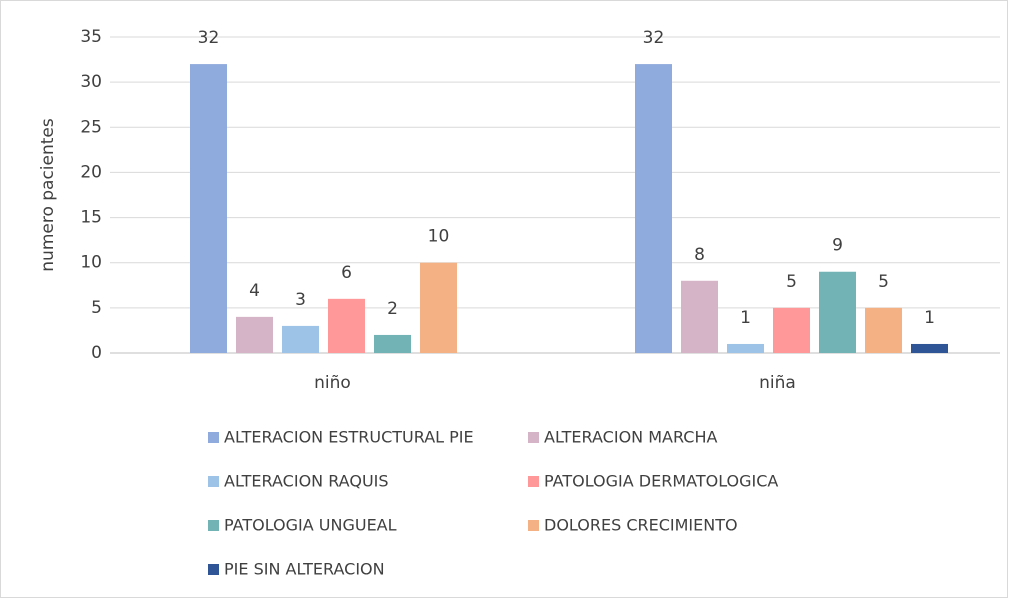  Describe the element at coordinates (91, 172) in the screenshot. I see `y-tick-label: 20` at that location.